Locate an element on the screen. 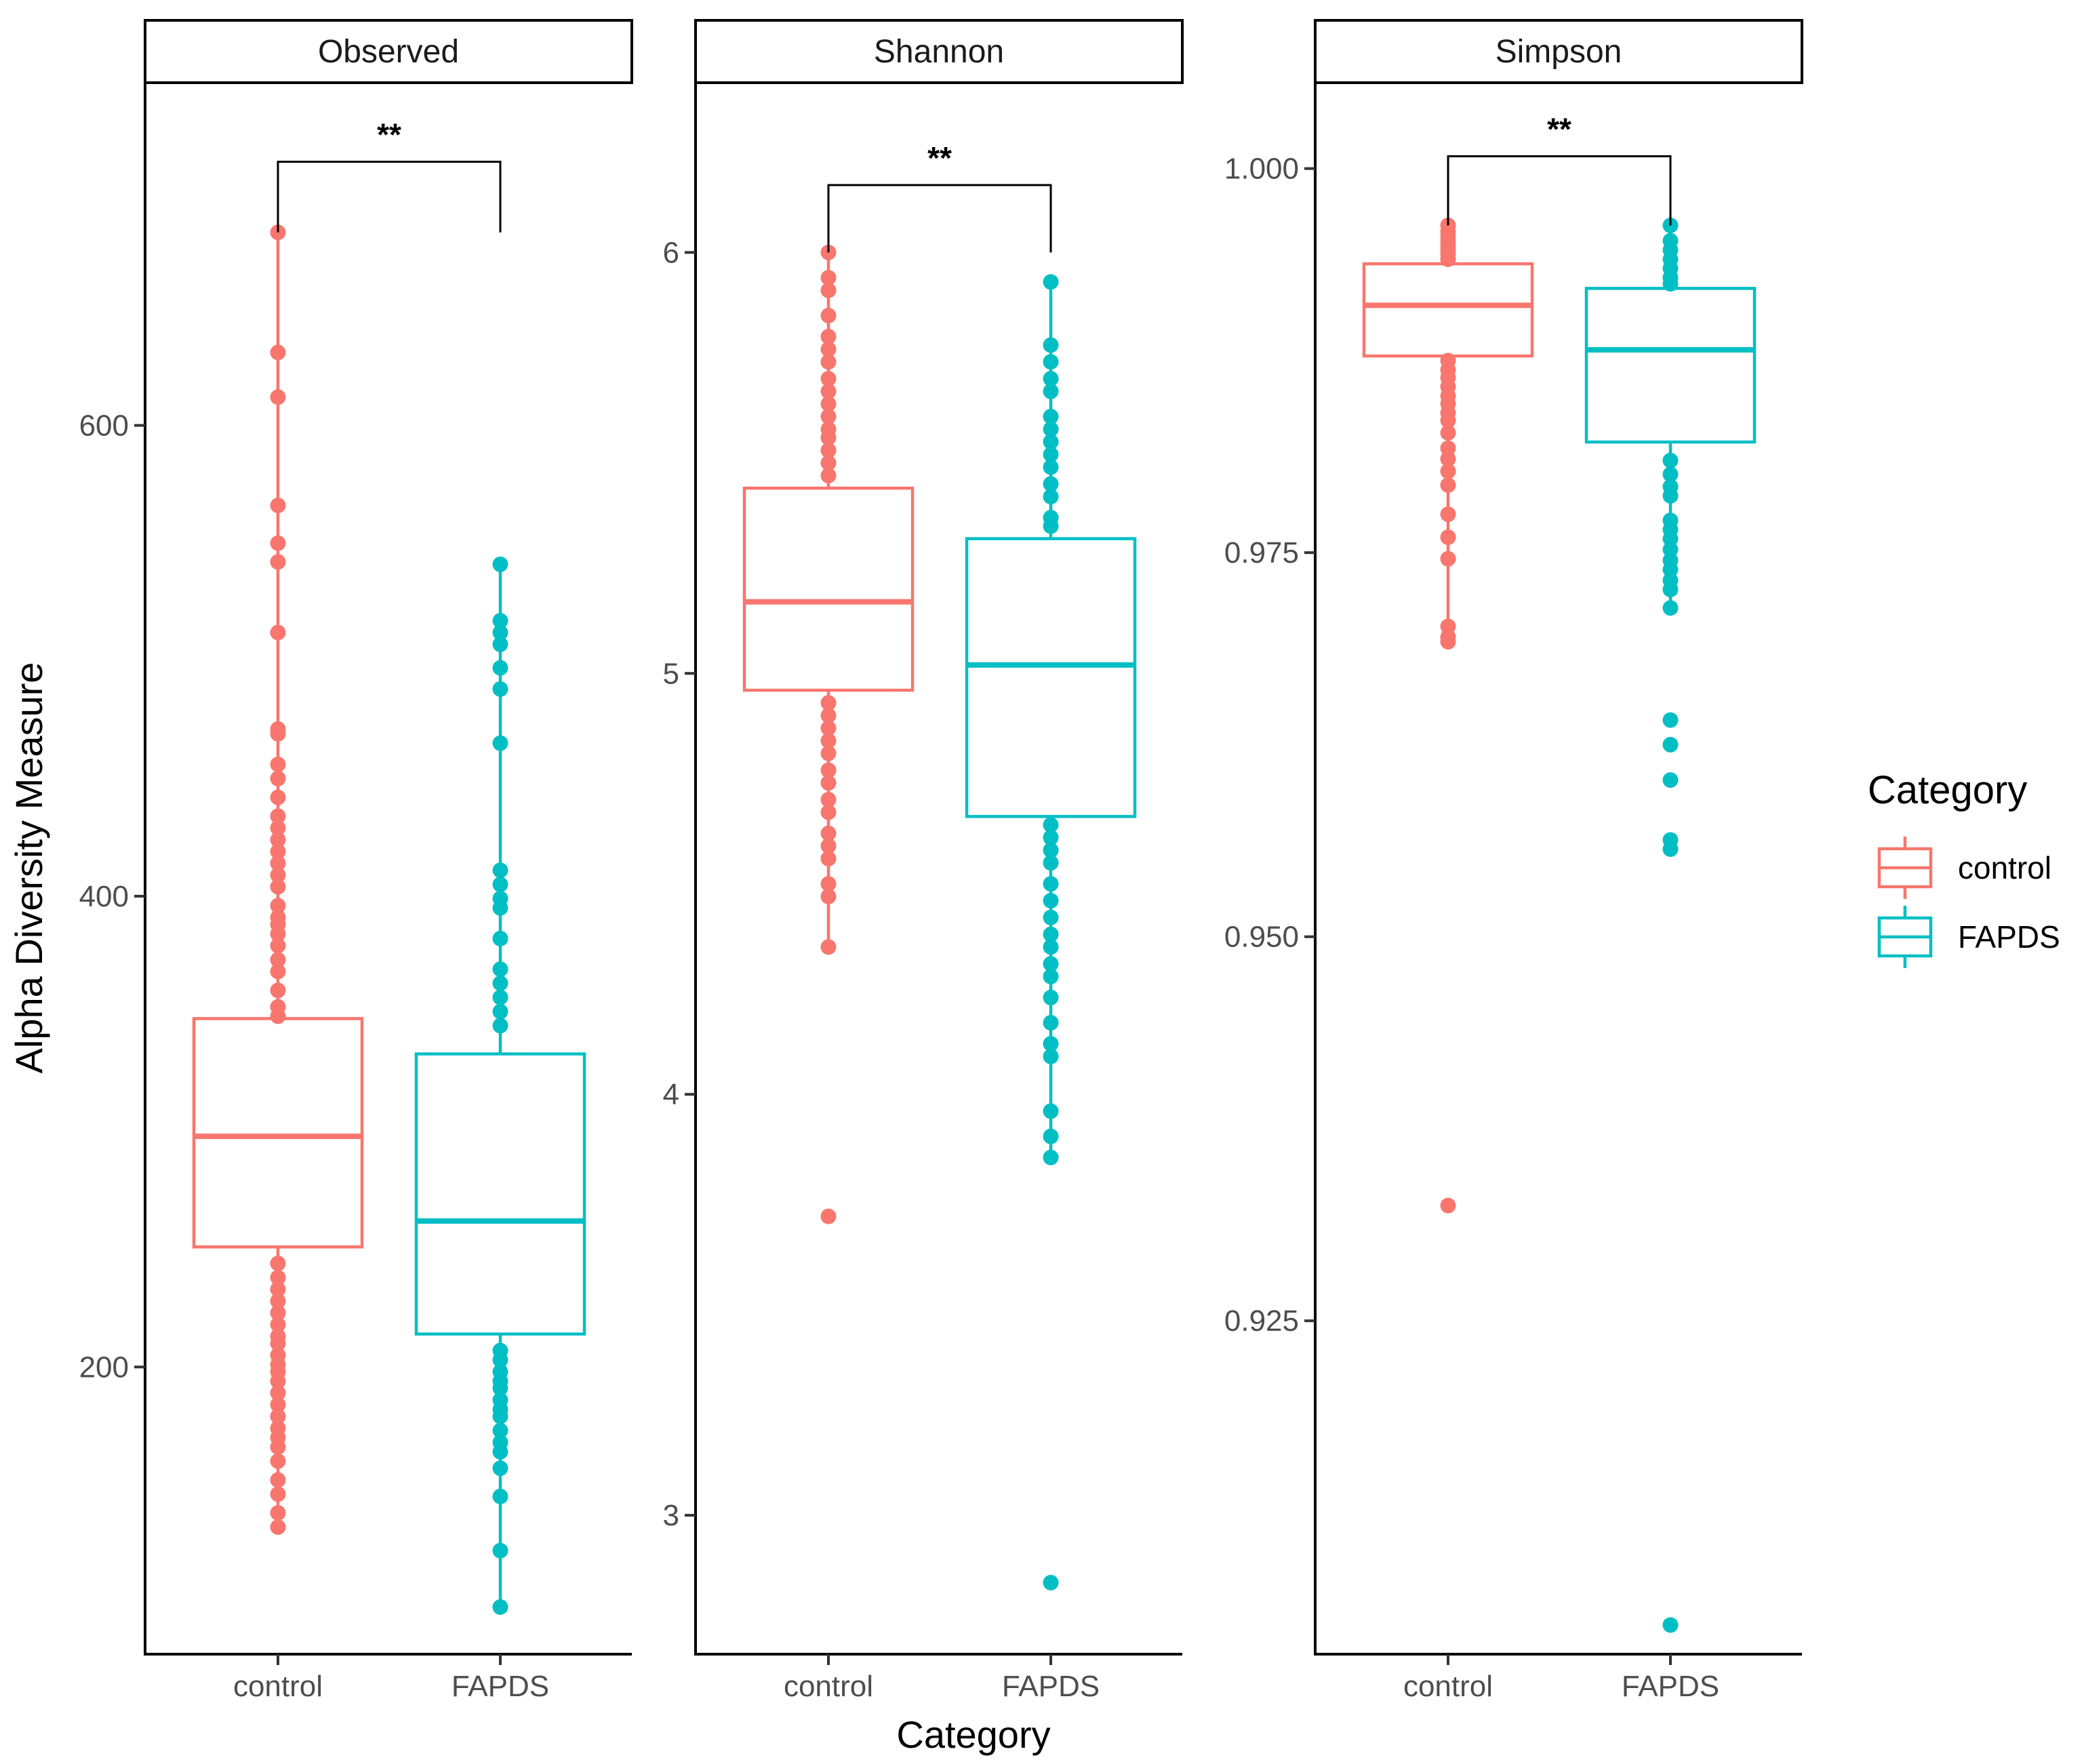 The height and width of the screenshot is (1764, 2086). x-tick-label-observed-fapds: FAPDS is located at coordinates (501, 1686).